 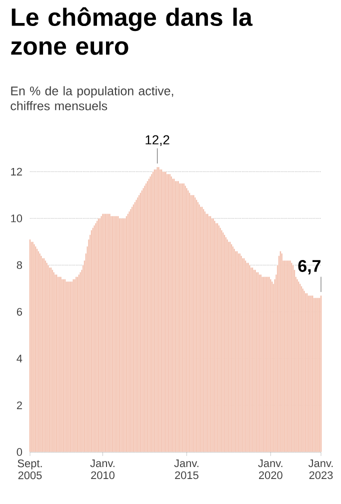 I want to click on y-tick-label: 0, so click(x=19, y=452).